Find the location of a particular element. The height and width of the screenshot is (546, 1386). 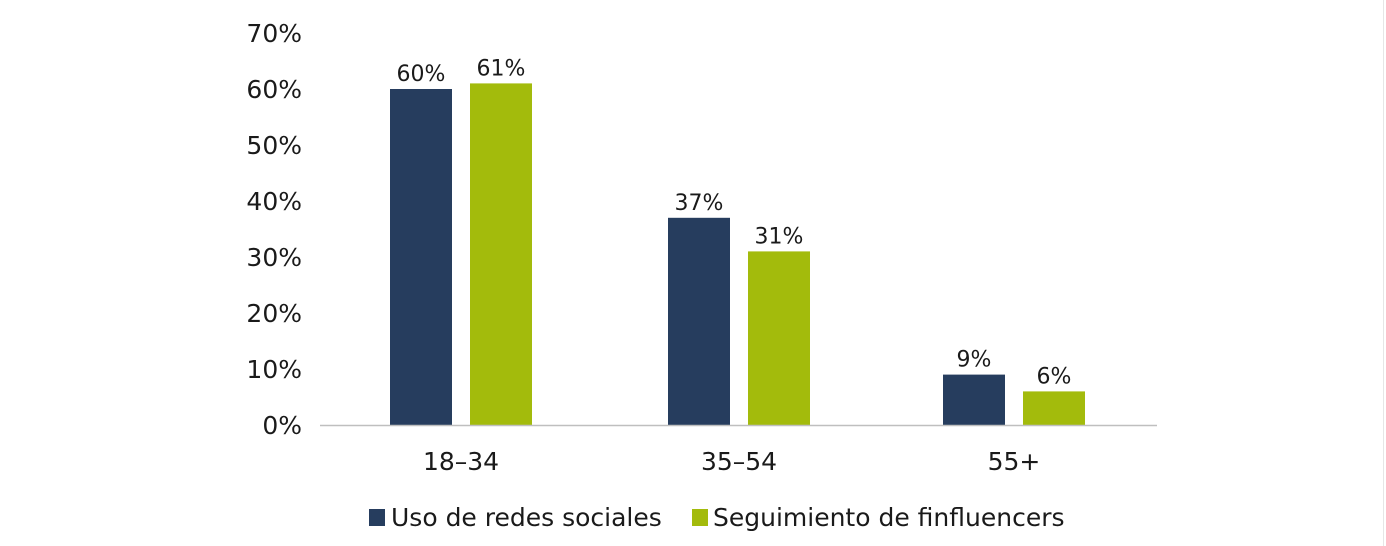

data-label: 31% is located at coordinates (779, 236).